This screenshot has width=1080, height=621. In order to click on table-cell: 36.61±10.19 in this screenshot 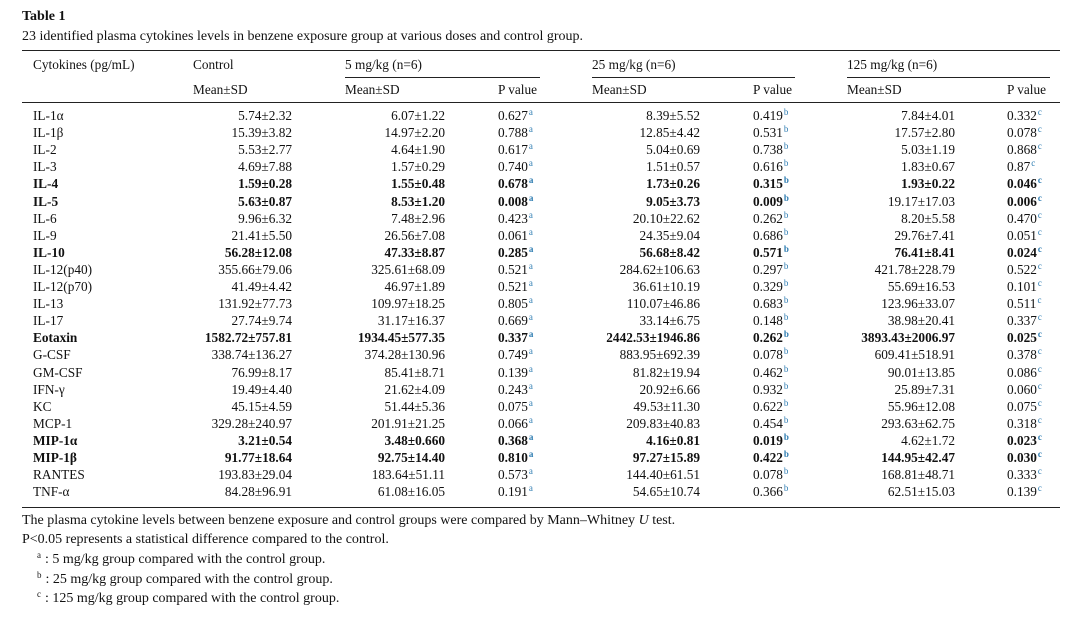, I will do `click(666, 287)`.